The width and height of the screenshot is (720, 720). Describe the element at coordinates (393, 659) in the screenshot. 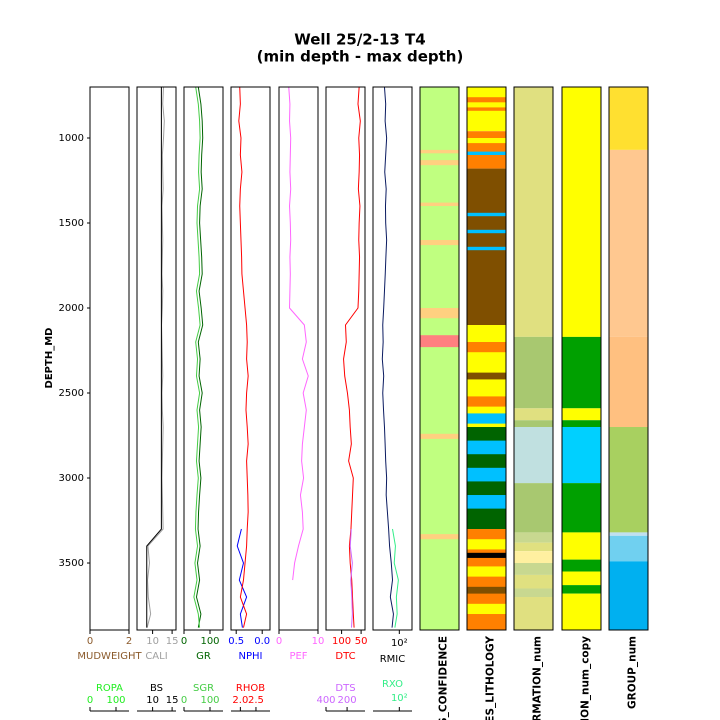

I see `curve-name: RMIC` at that location.